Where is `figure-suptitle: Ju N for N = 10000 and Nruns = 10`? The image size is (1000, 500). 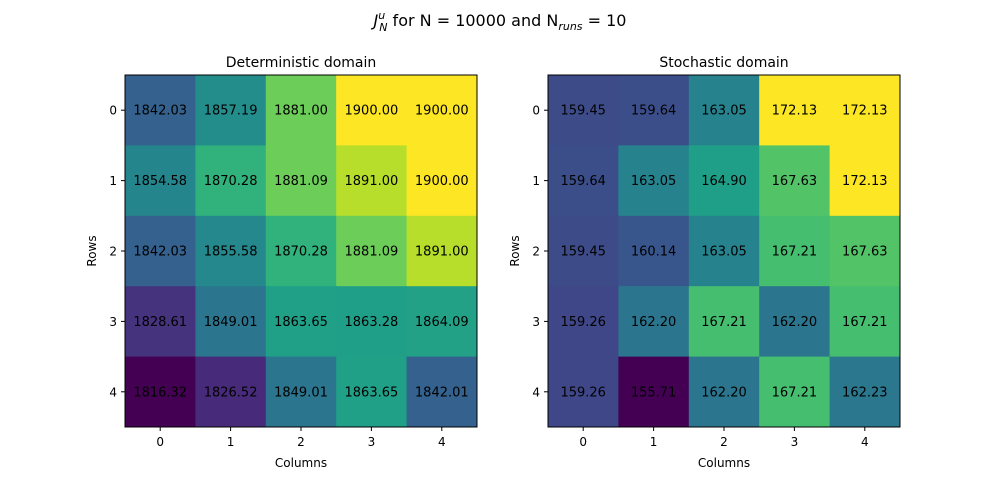
figure-suptitle: Ju N for N = 10000 and Nruns = 10 is located at coordinates (499, 21).